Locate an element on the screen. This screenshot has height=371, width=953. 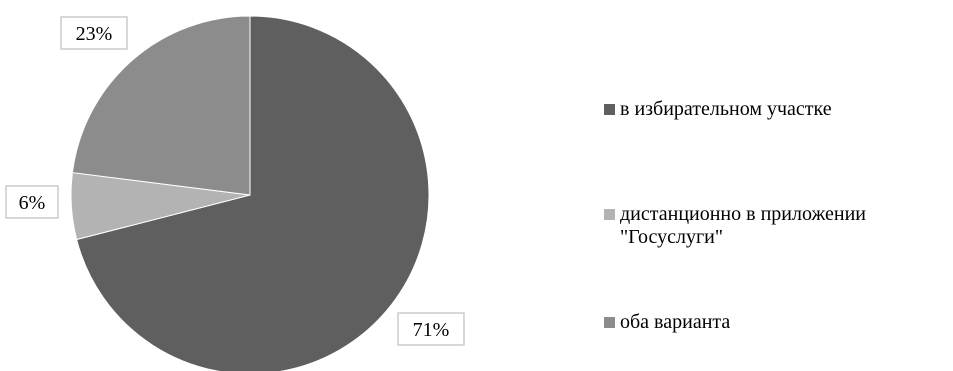
legend-item-in-polling-station: в избирательном участке is located at coordinates (718, 109).